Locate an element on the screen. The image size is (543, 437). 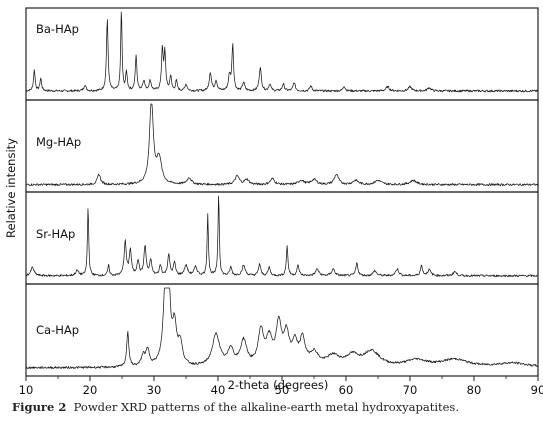
series-label-mg-hap: Mg-HAp is located at coordinates (58, 142).